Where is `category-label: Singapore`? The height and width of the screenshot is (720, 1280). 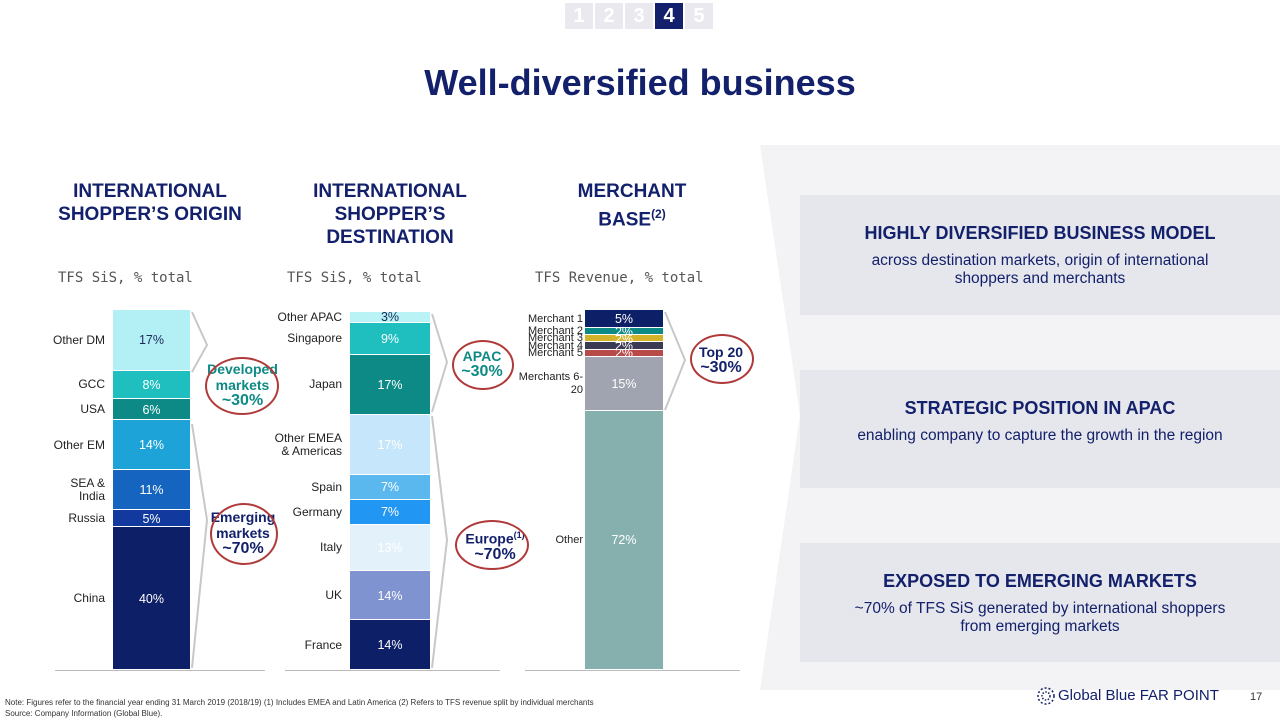 category-label: Singapore is located at coordinates (314, 338).